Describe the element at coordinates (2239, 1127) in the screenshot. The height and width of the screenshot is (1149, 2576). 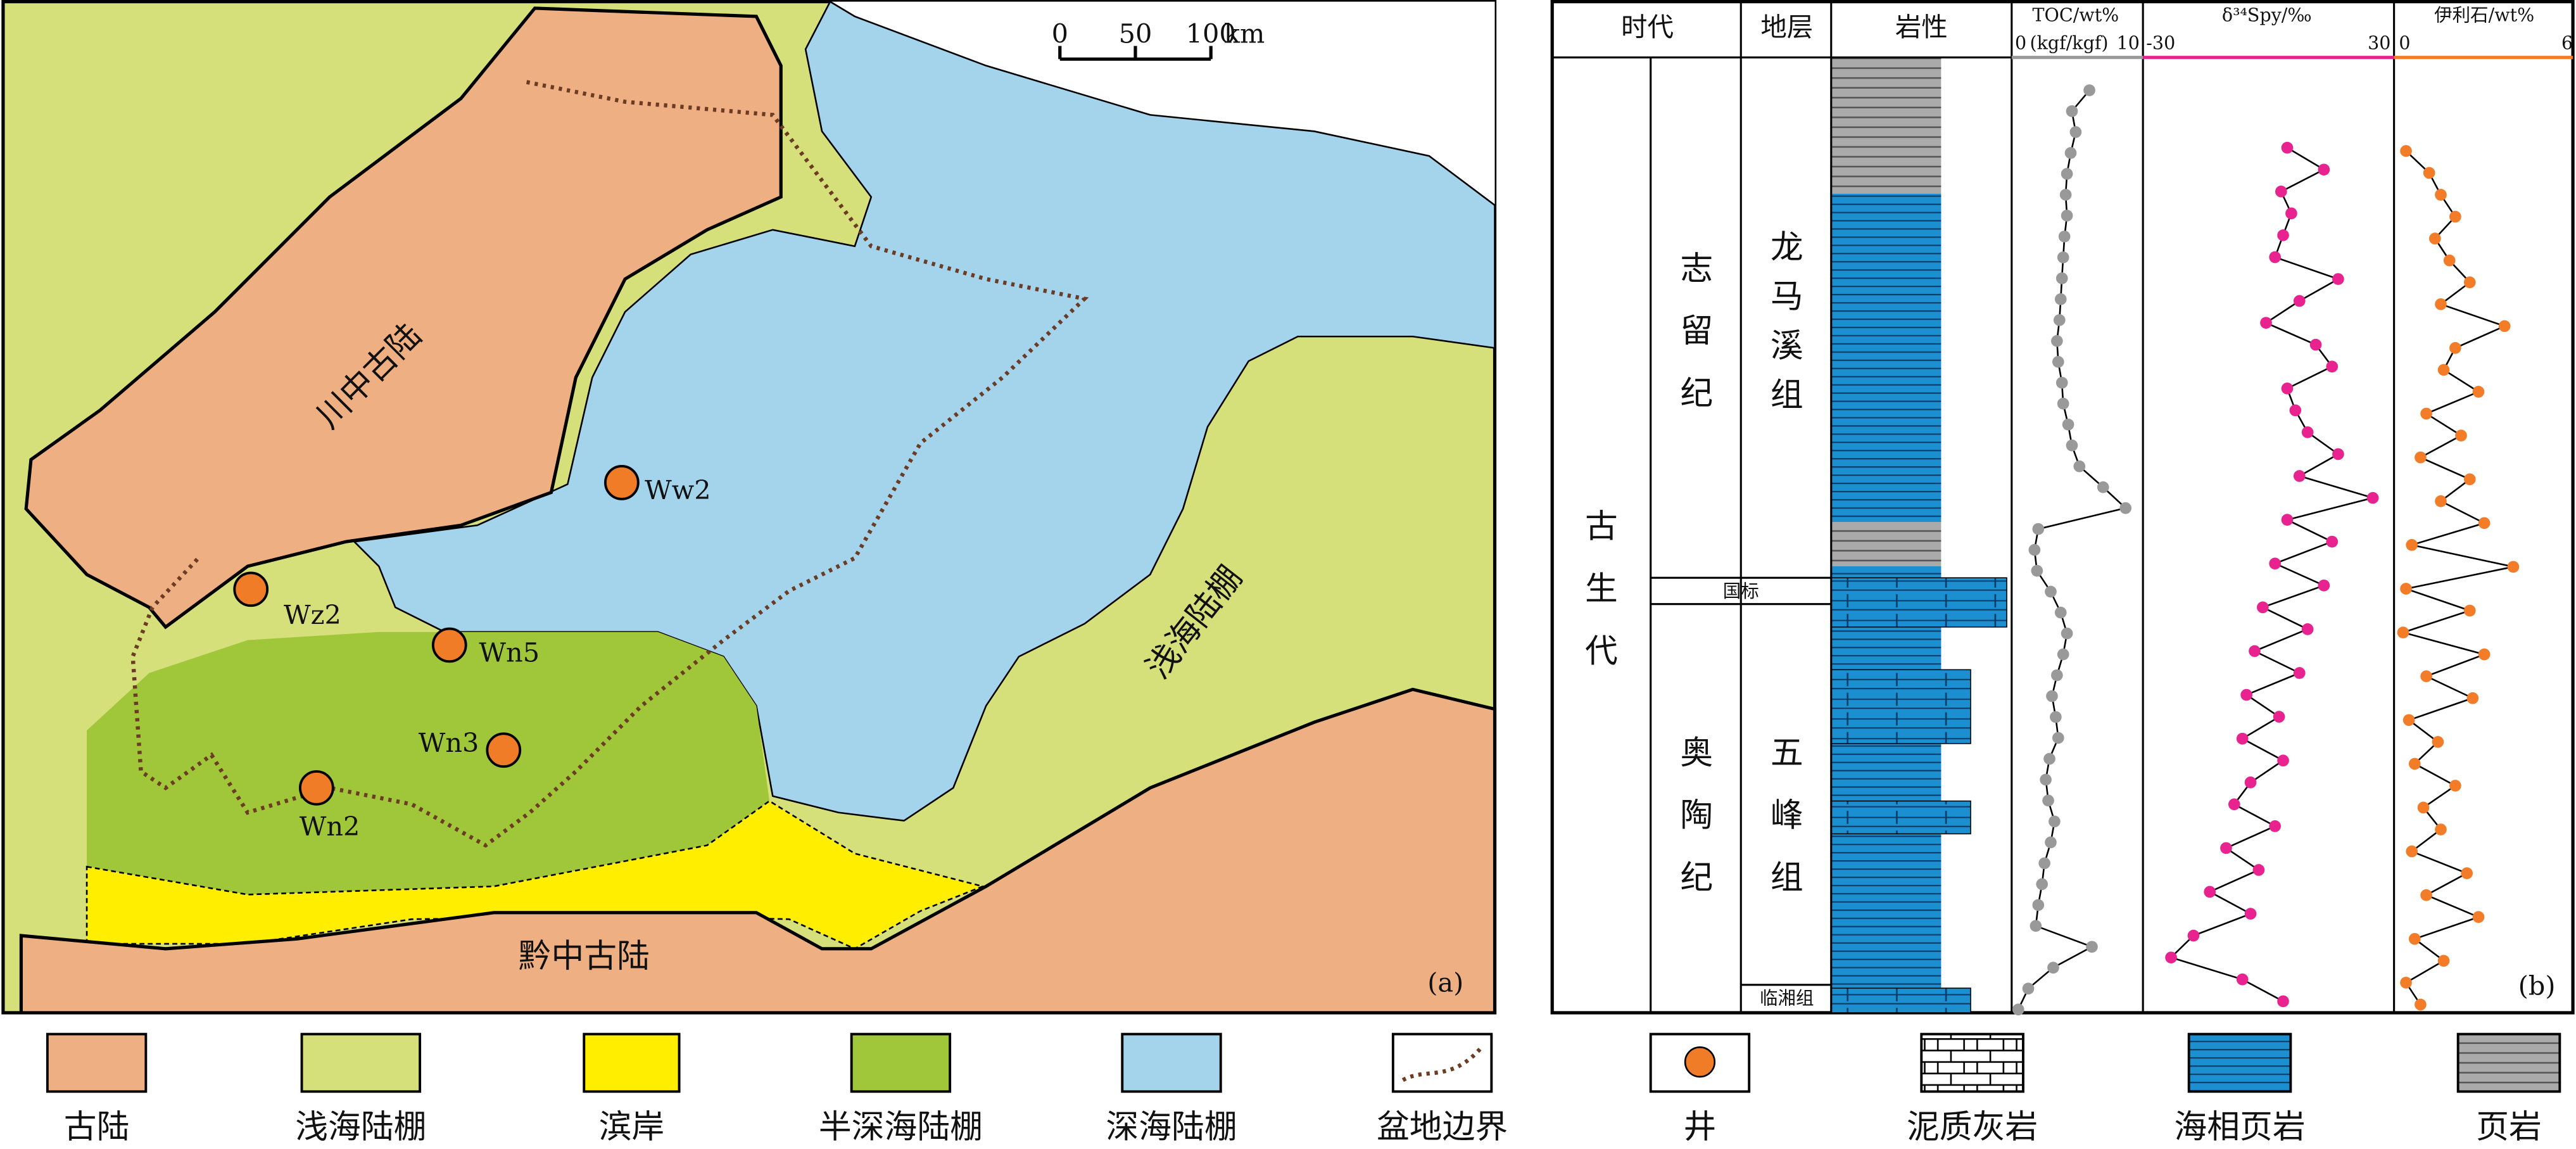
I see `legend-label: 海相页岩` at that location.